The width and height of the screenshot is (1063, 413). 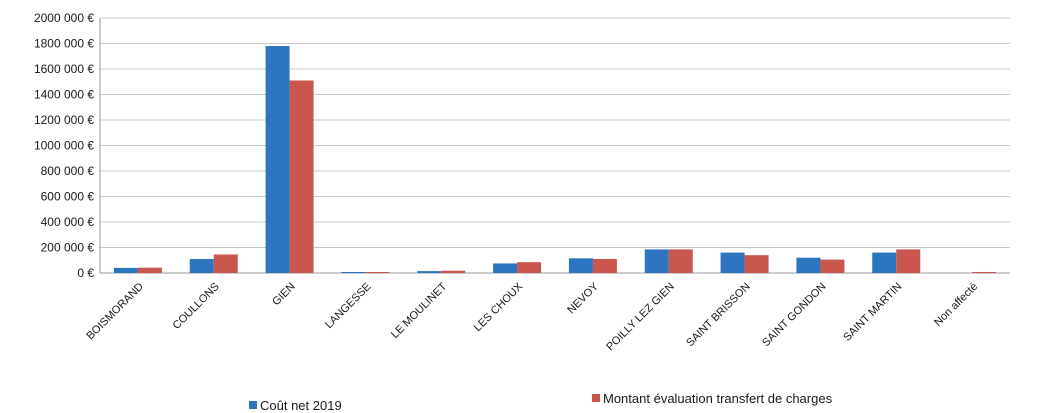 What do you see at coordinates (872, 312) in the screenshot?
I see `x-tick-label: SAINT MARTIN` at bounding box center [872, 312].